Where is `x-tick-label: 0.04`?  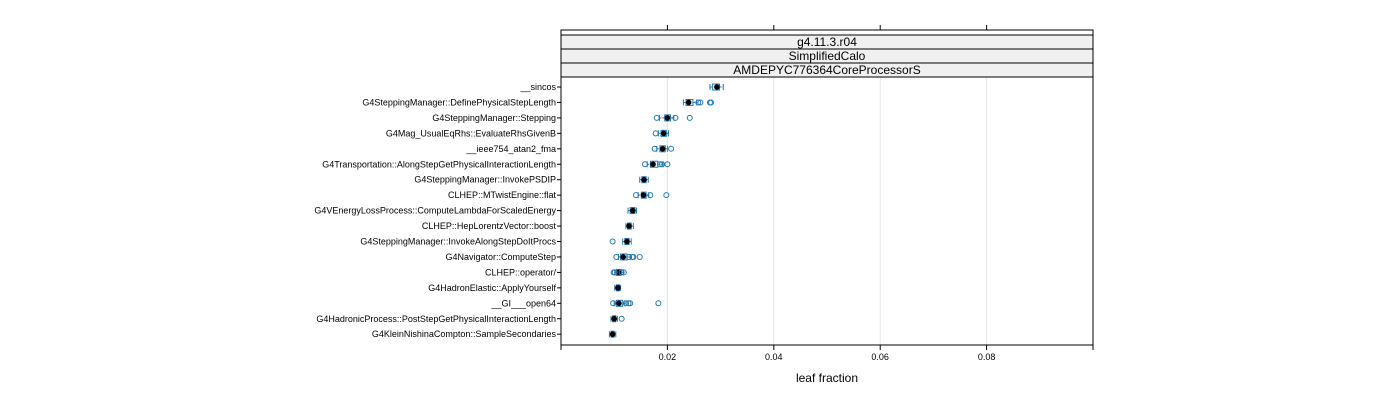 x-tick-label: 0.04 is located at coordinates (774, 357).